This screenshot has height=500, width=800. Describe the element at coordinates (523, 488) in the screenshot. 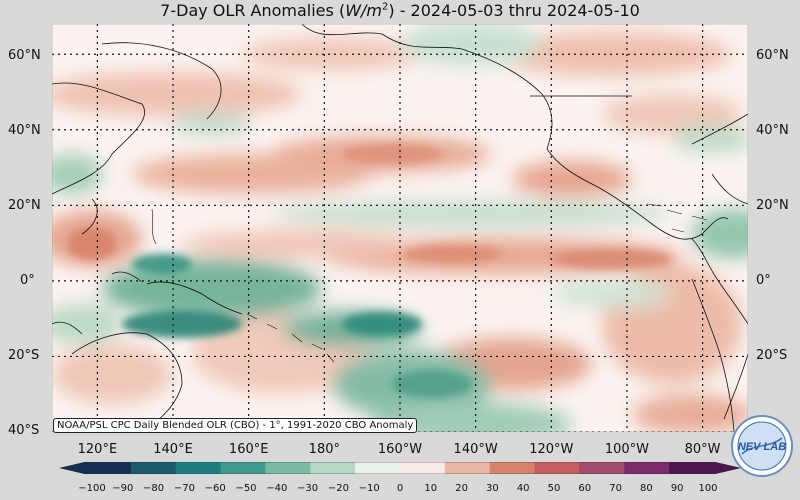

I see `colorbar-tick-label: 40` at that location.